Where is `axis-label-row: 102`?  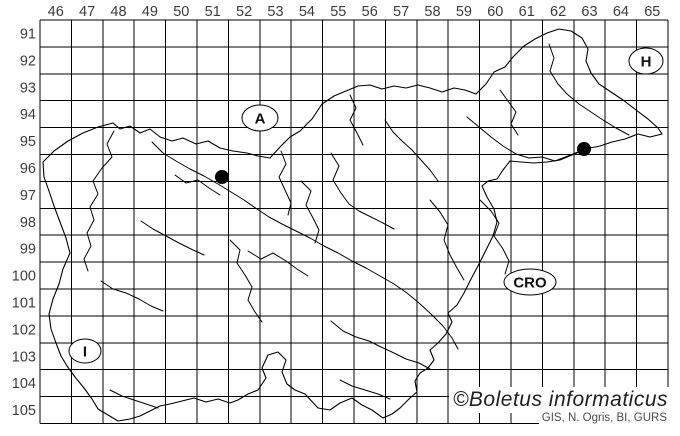 axis-label-row: 102 is located at coordinates (24, 330).